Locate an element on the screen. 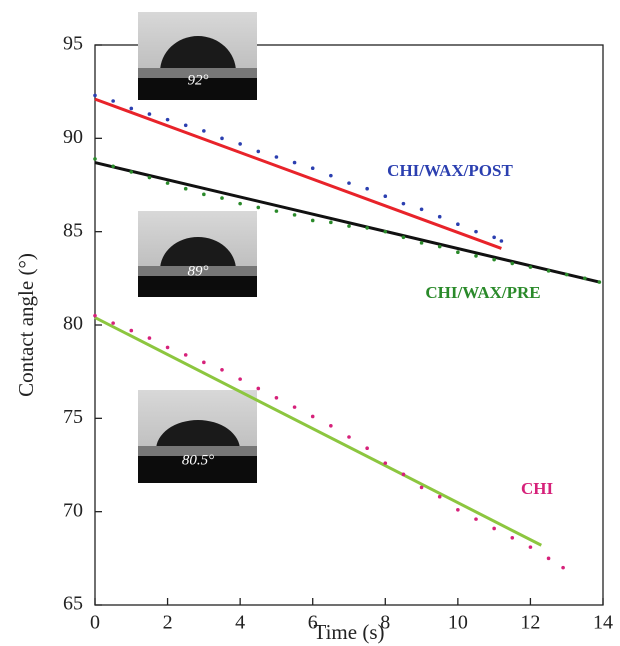 Image resolution: width=620 pixels, height=646 pixels. x-tick-label: 12 is located at coordinates (530, 623).